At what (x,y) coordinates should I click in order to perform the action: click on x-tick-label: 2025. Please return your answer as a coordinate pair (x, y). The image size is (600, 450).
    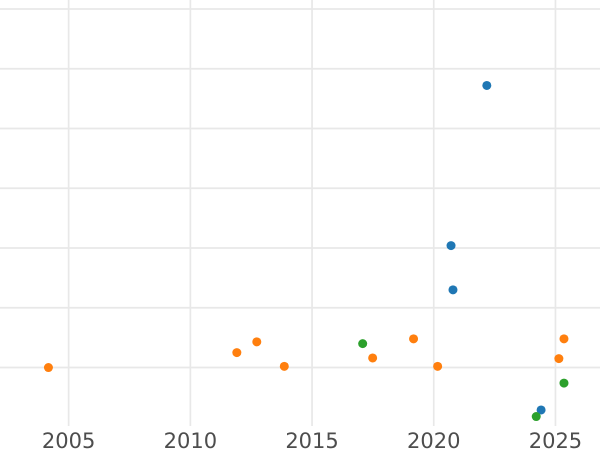
    Looking at the image, I should click on (555, 439).